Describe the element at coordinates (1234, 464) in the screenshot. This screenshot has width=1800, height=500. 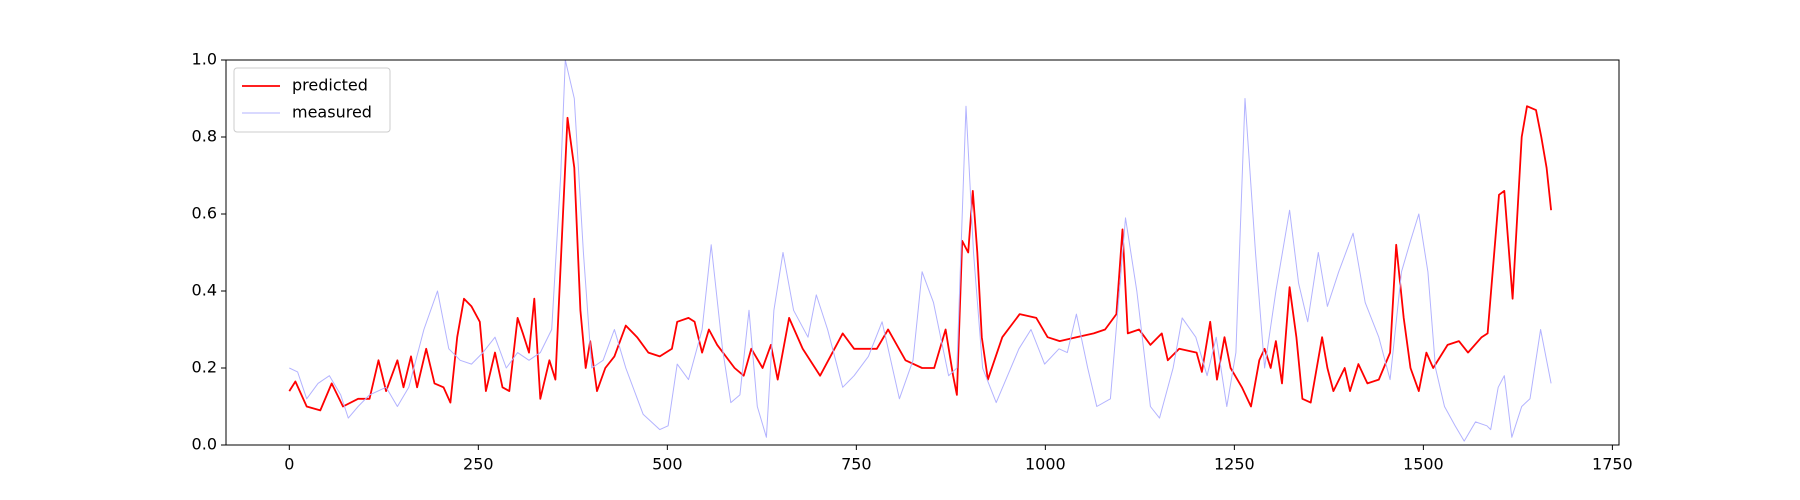
I see `x-tick-label: 1250` at that location.